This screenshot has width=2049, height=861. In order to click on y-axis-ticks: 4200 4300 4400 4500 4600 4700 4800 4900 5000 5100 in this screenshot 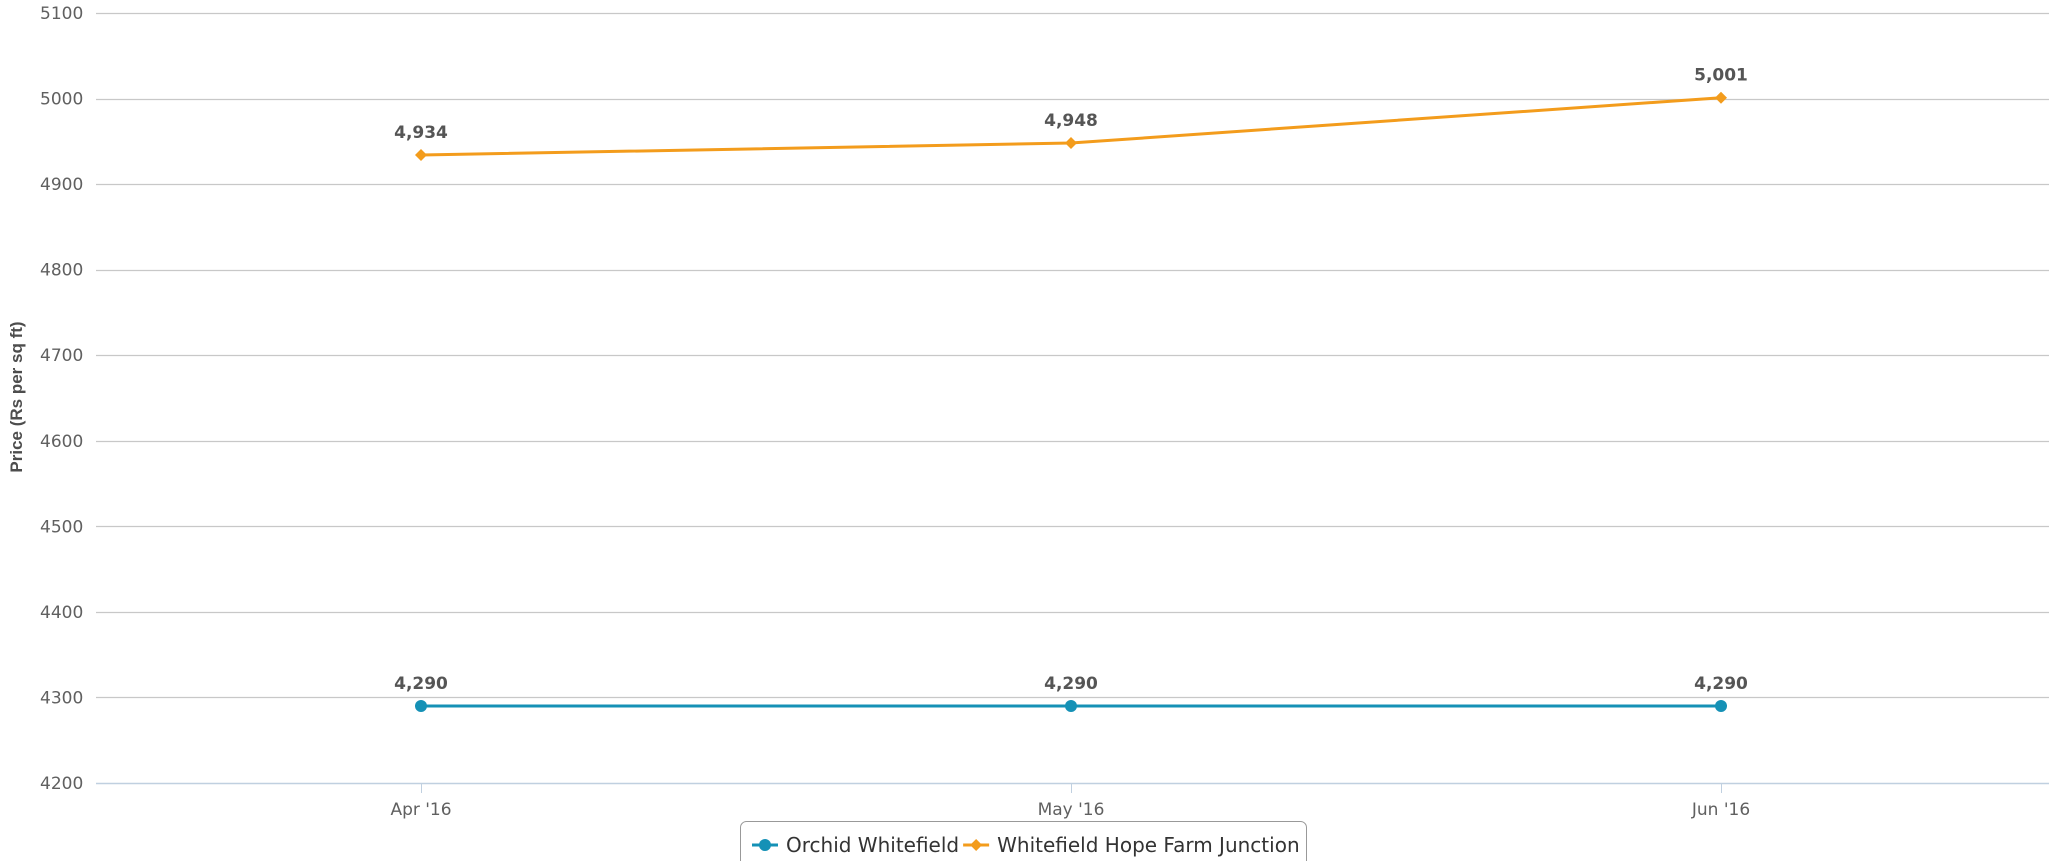, I will do `click(61, 399)`.